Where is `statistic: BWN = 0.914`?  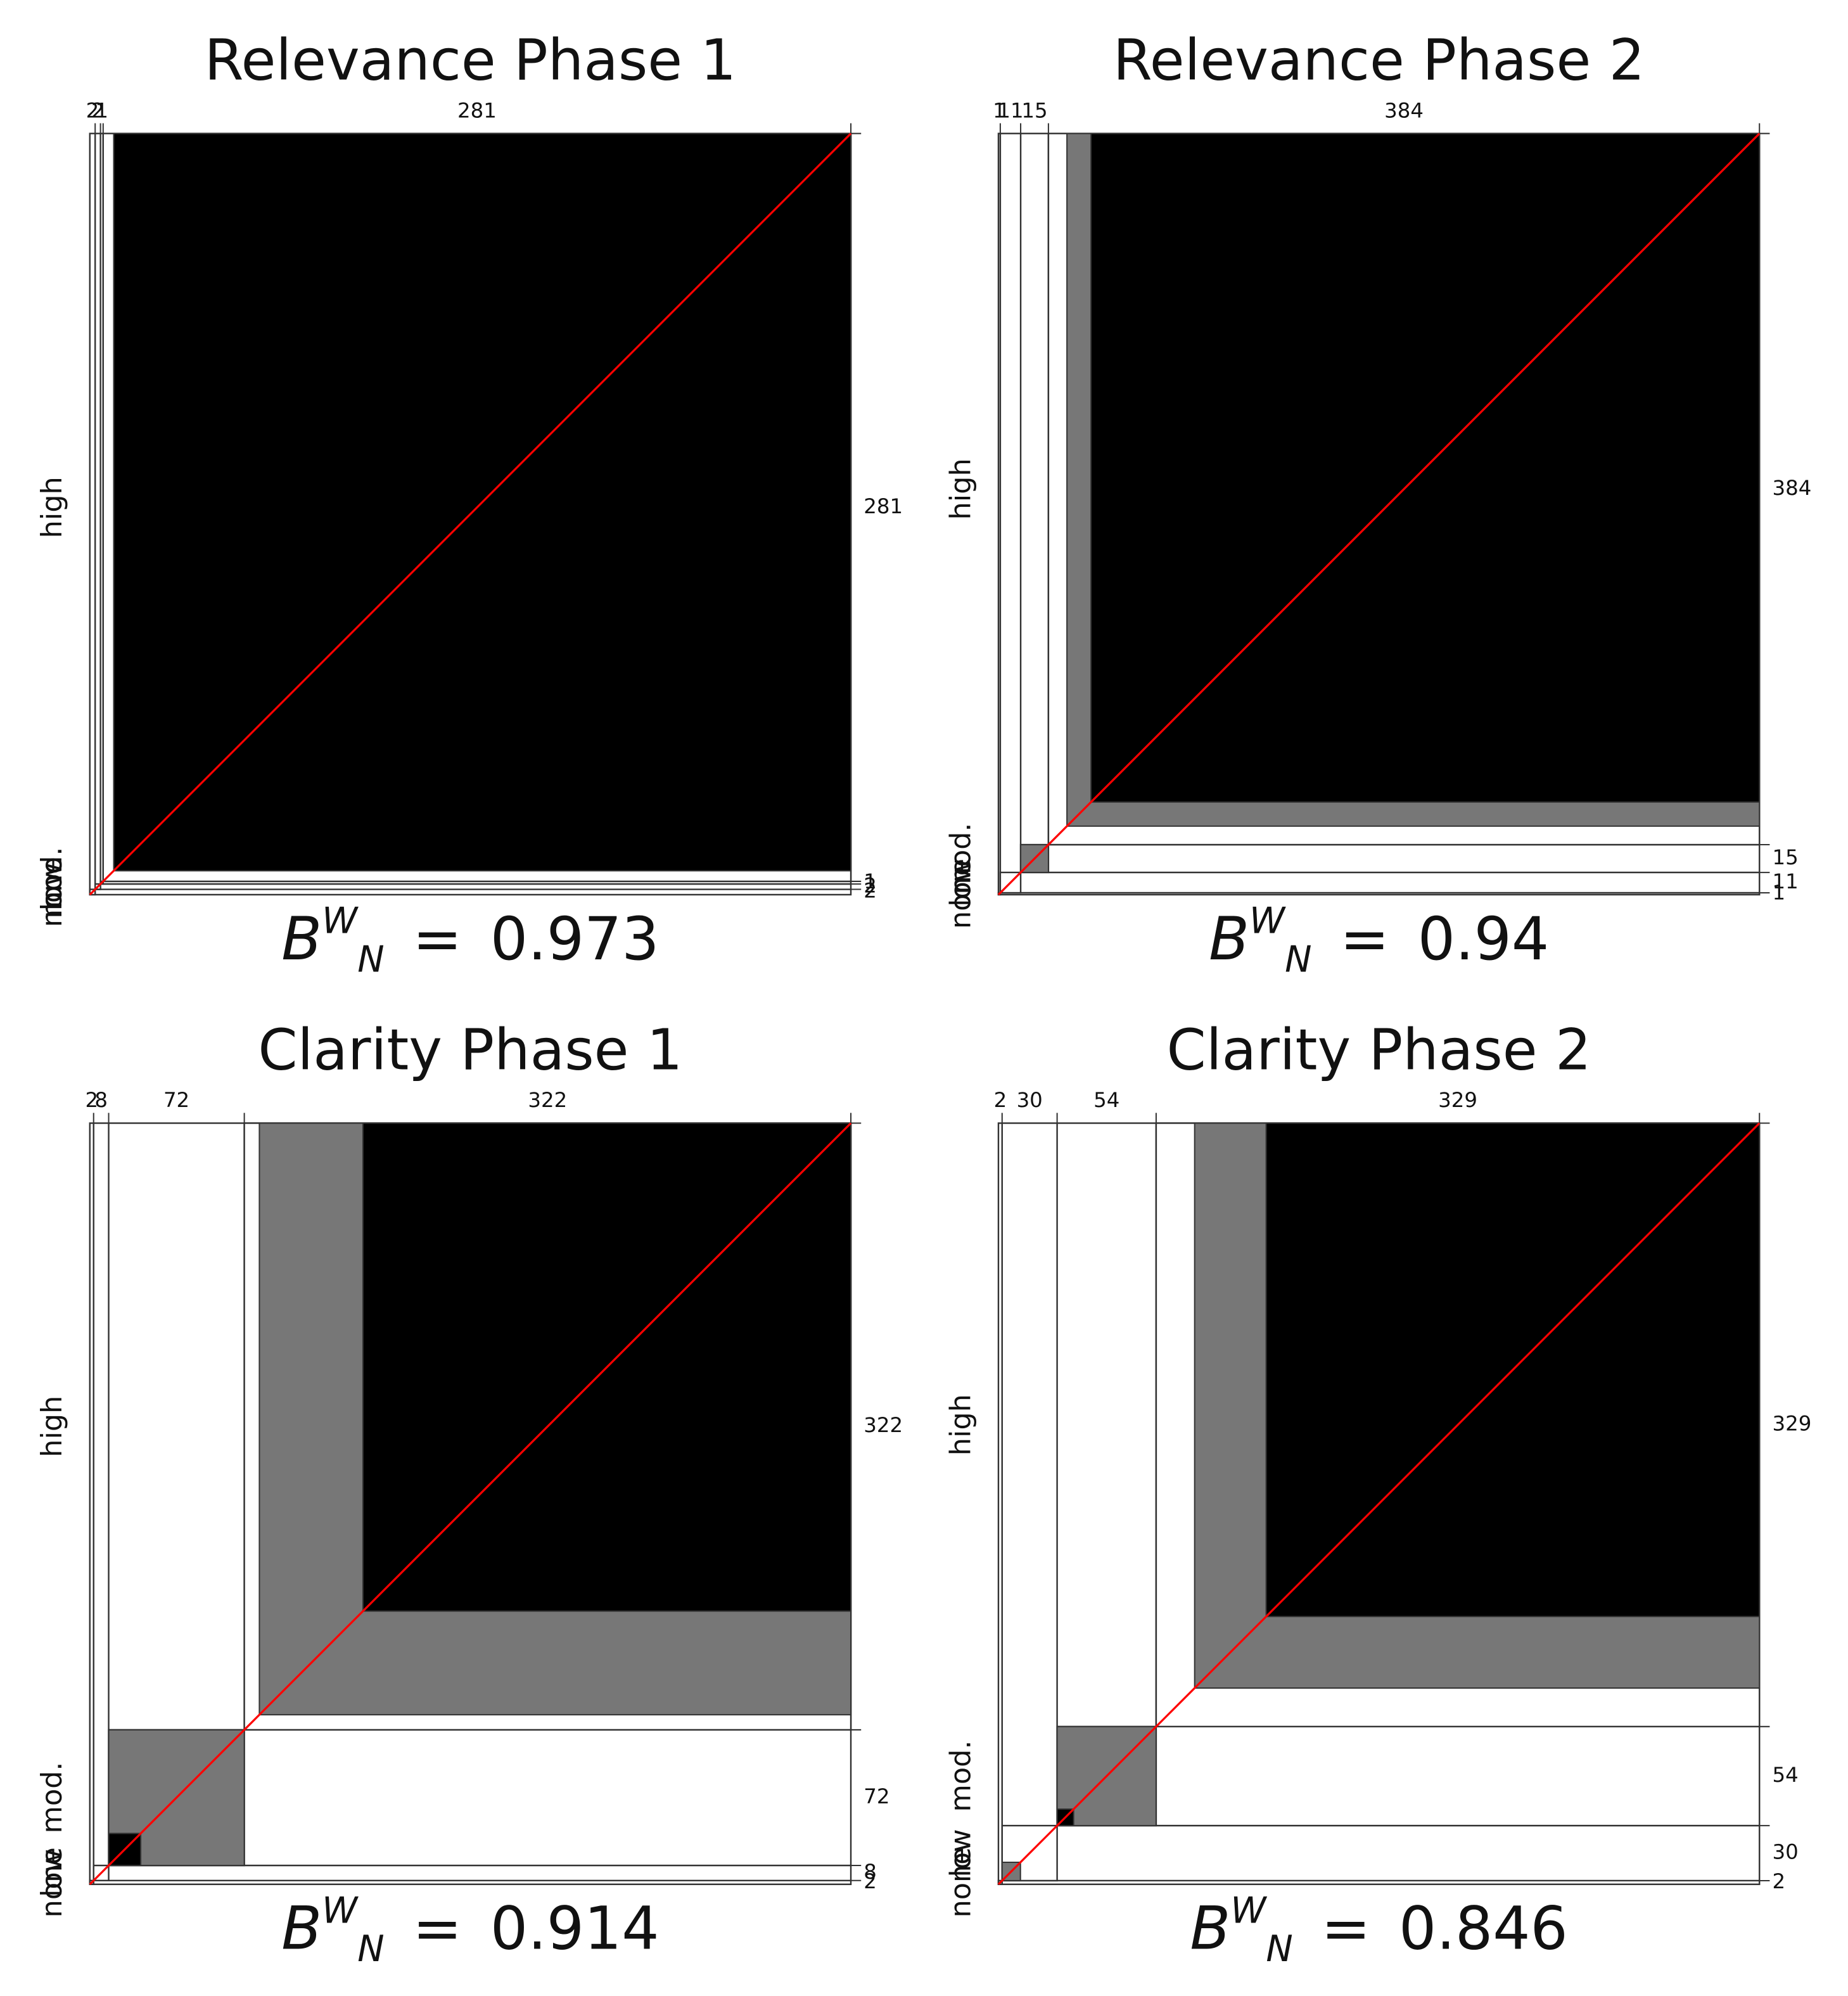
statistic: BWN = 0.914 is located at coordinates (470, 1930).